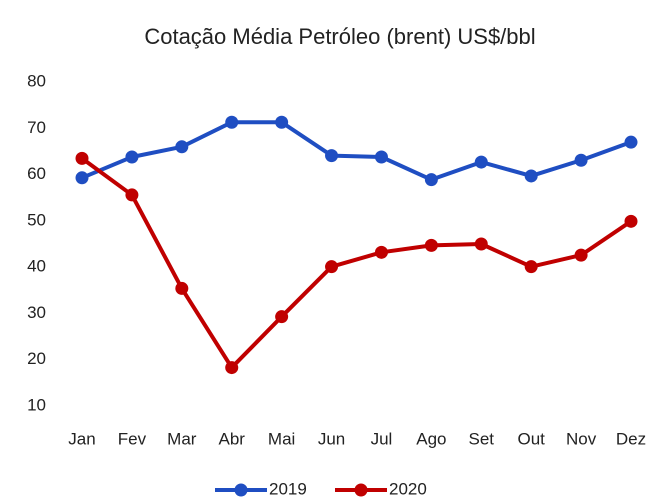  What do you see at coordinates (182, 438) in the screenshot?
I see `x-tick-label: Mar` at bounding box center [182, 438].